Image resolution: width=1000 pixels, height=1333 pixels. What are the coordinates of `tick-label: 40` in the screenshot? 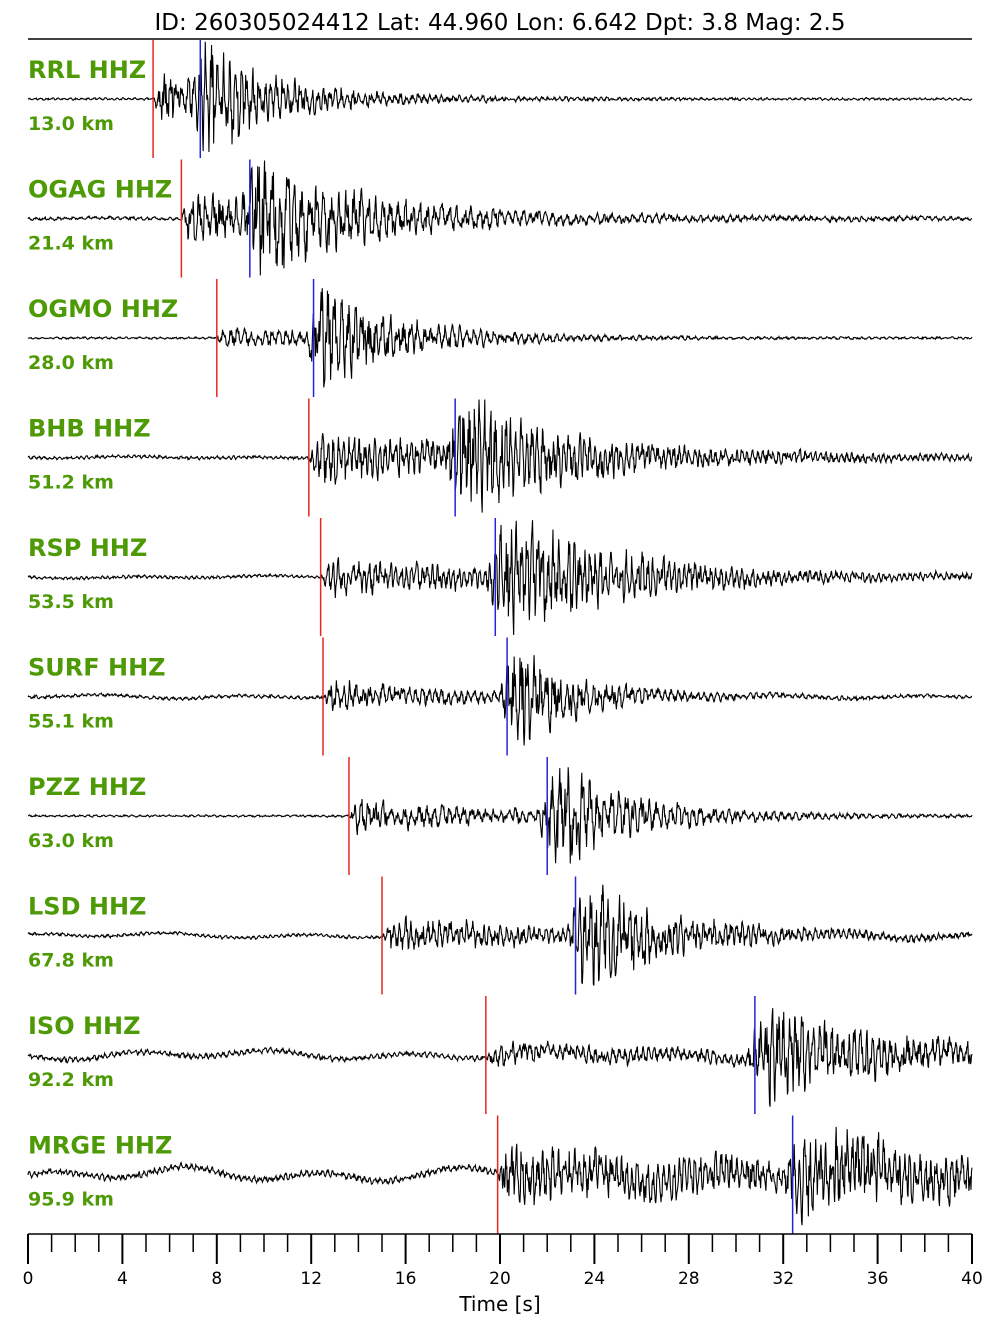 It's located at (972, 1279).